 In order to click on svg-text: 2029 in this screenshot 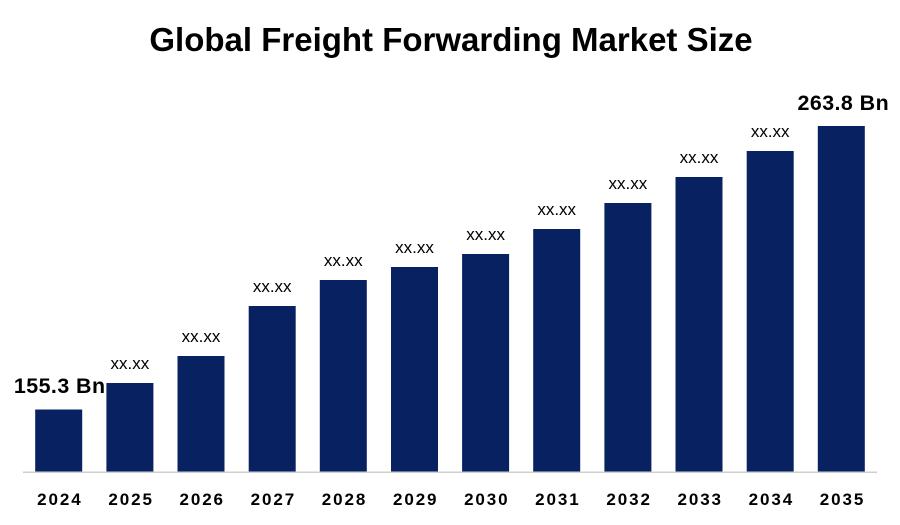, I will do `click(415, 499)`.